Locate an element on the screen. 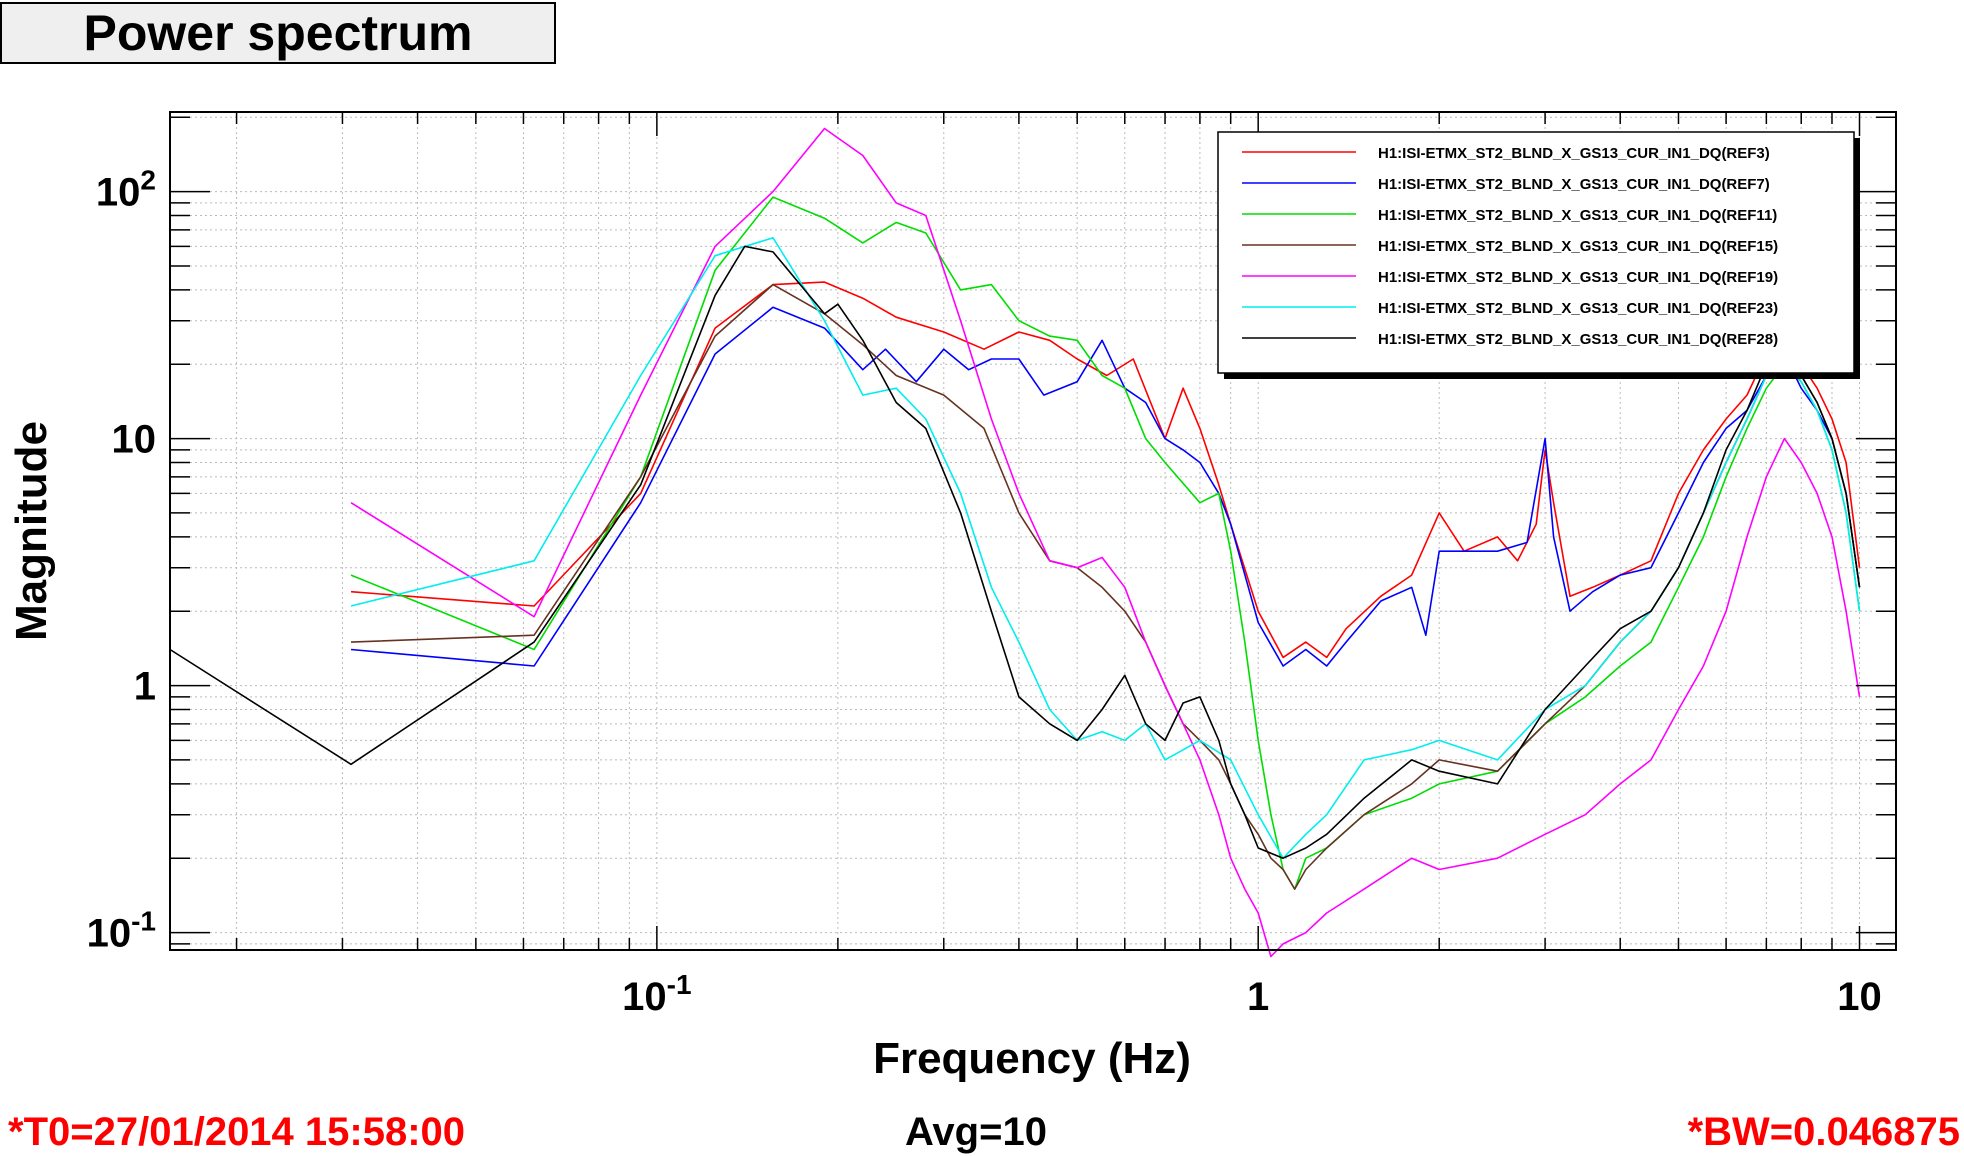  x-tick-label-base: 1 is located at coordinates (1258, 997).